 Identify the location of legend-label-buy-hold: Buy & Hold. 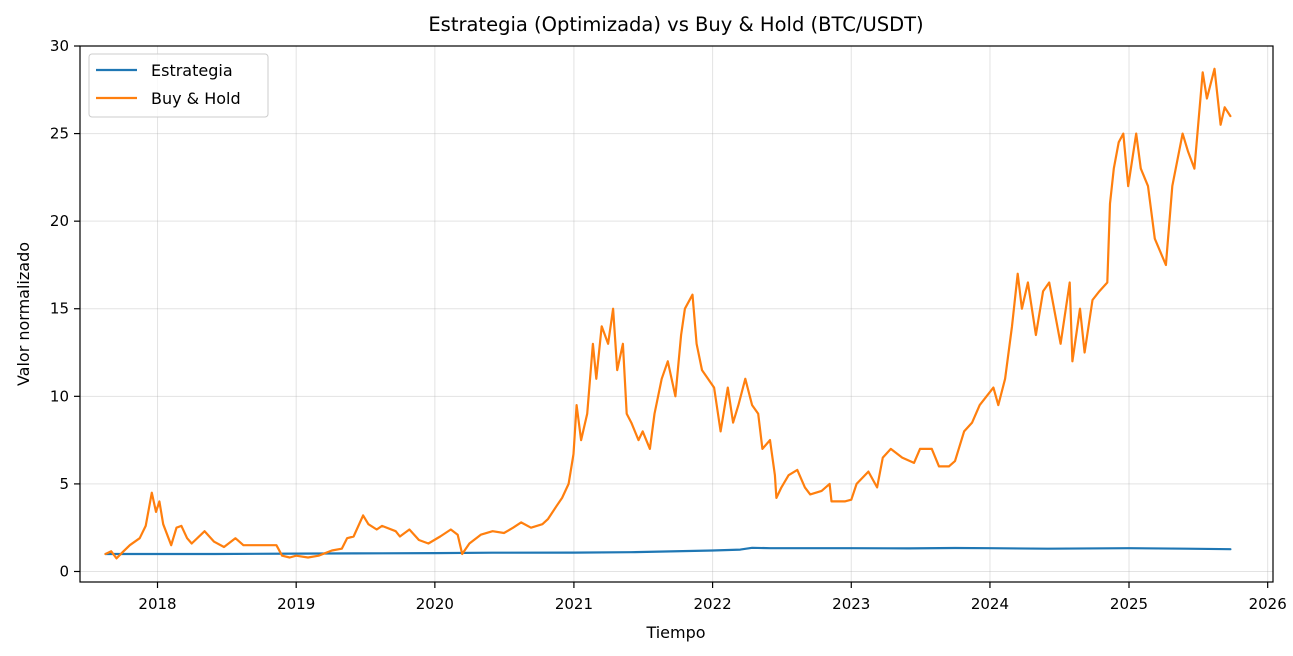
(196, 98).